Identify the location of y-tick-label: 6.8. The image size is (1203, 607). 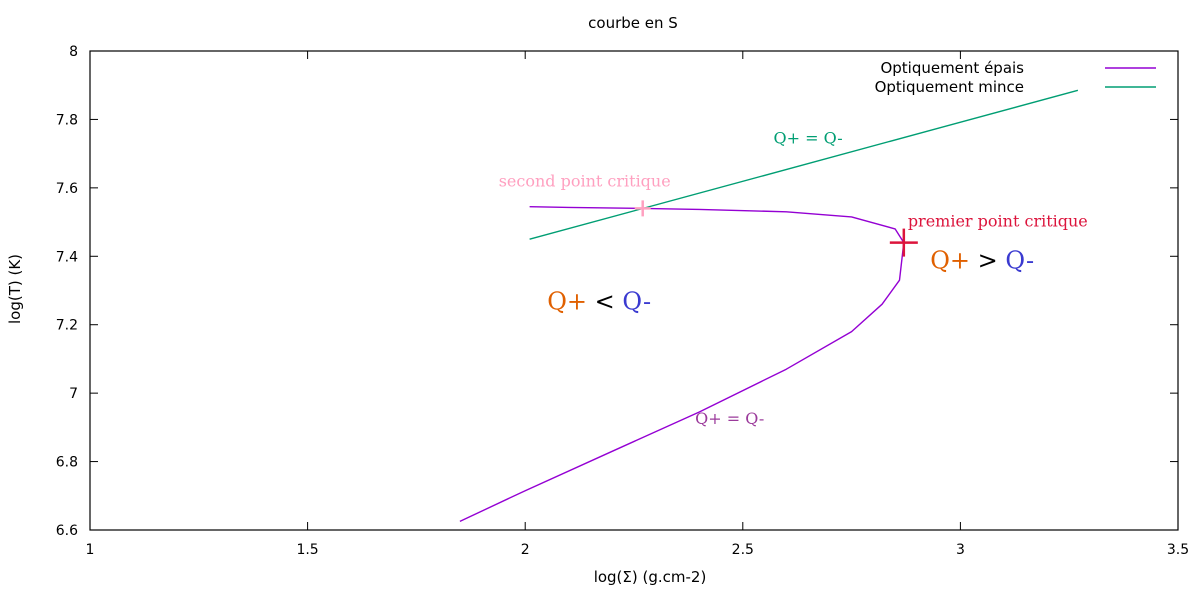
(67, 463).